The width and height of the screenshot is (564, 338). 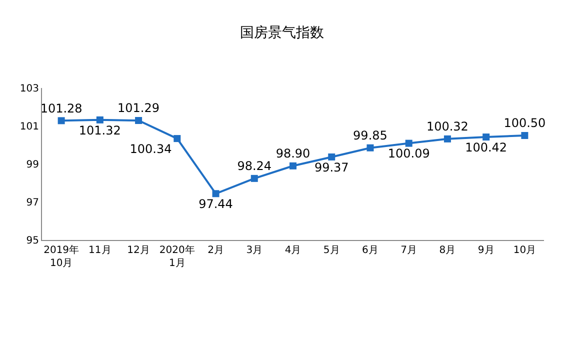 I want to click on y-tick-label: 95, so click(x=32, y=241).